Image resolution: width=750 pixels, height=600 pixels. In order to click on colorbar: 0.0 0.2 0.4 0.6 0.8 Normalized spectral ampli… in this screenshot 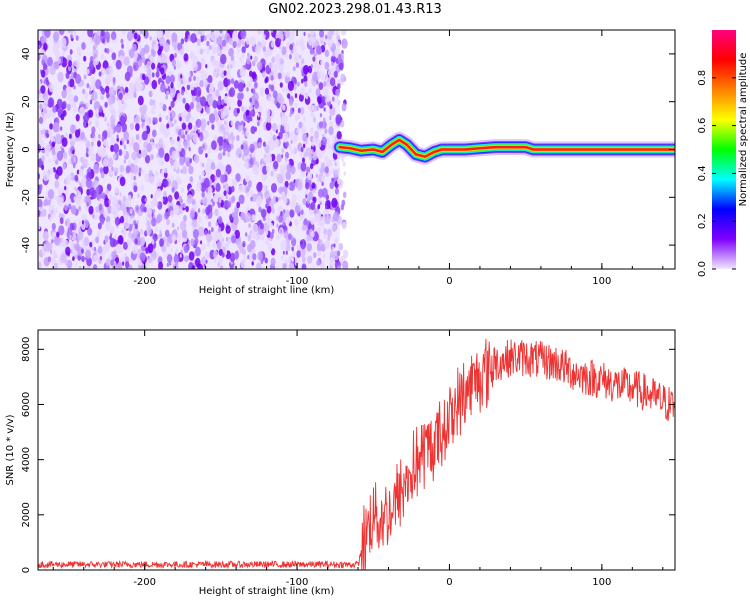, I will do `click(723, 153)`.